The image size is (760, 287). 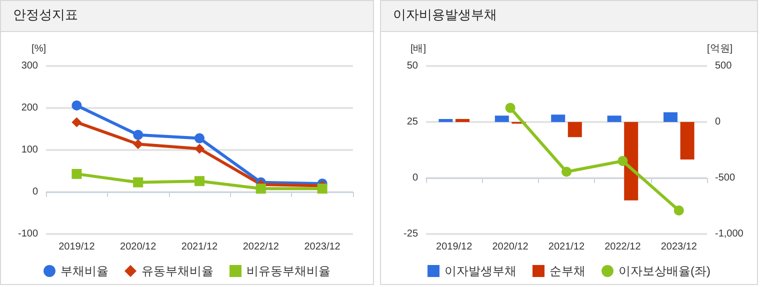 I want to click on y2-tick-label: 0, so click(x=718, y=122).